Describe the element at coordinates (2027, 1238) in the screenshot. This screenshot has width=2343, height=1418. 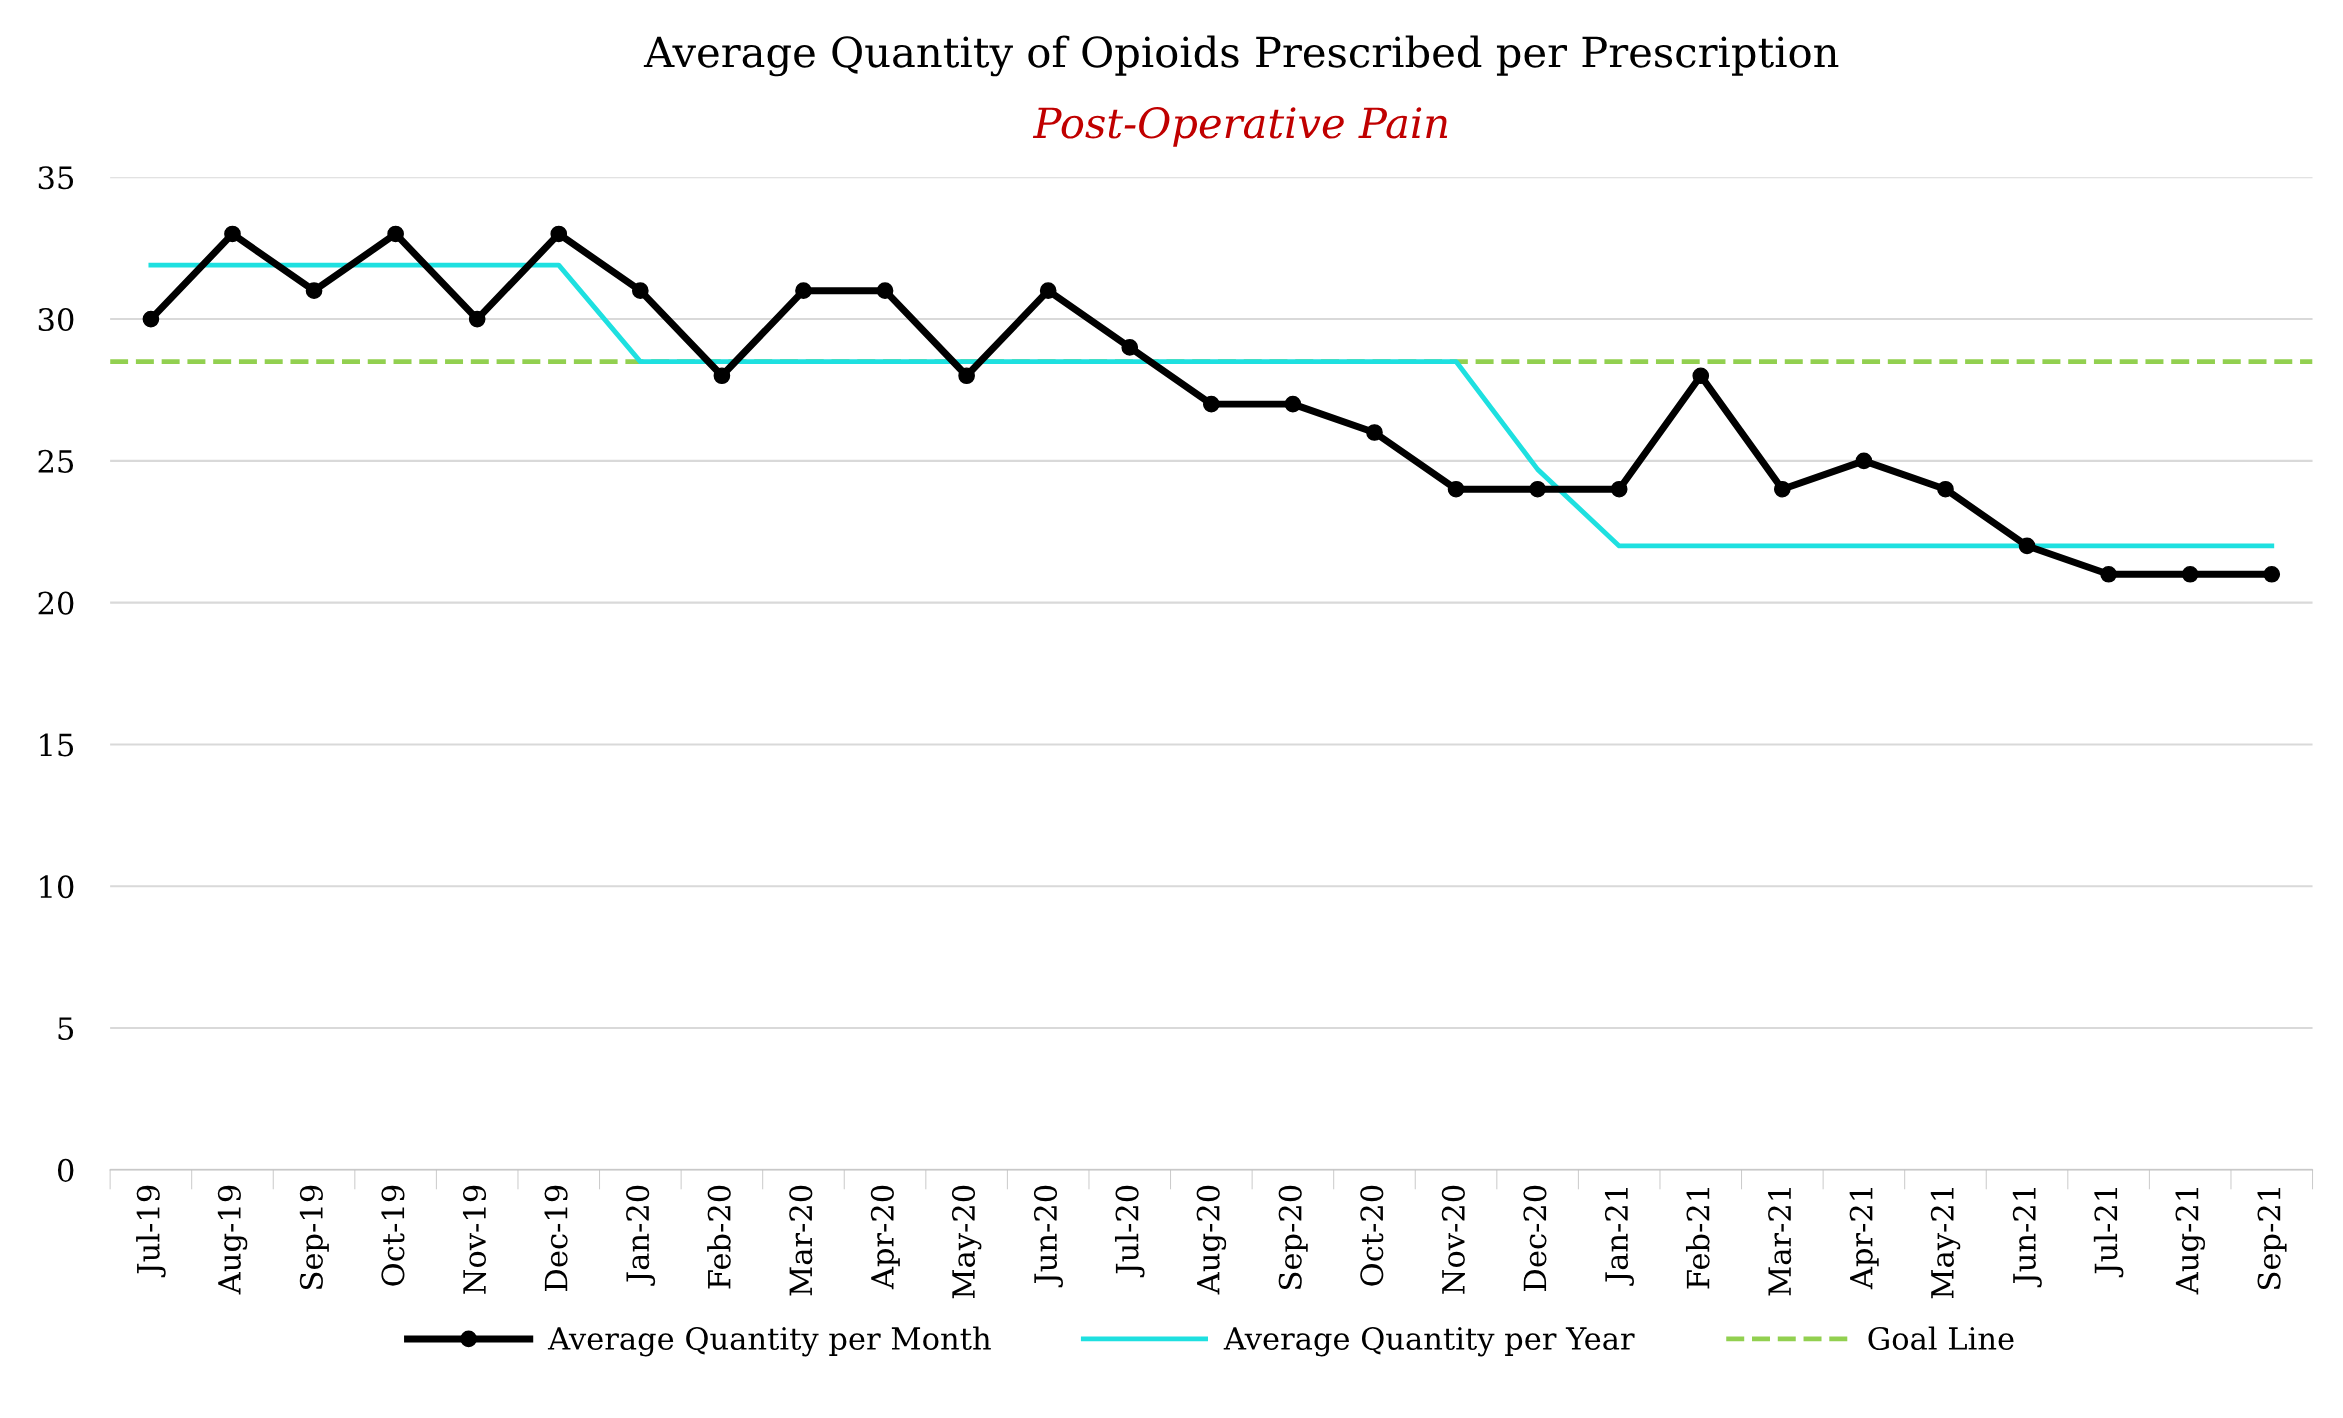
I see `x-tick-label: Jun-21` at that location.